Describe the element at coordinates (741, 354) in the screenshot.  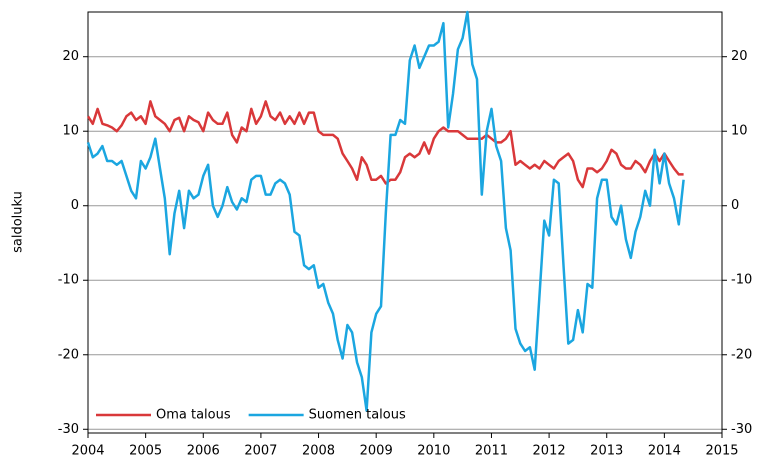
I see `y2-tick-label: -20` at that location.